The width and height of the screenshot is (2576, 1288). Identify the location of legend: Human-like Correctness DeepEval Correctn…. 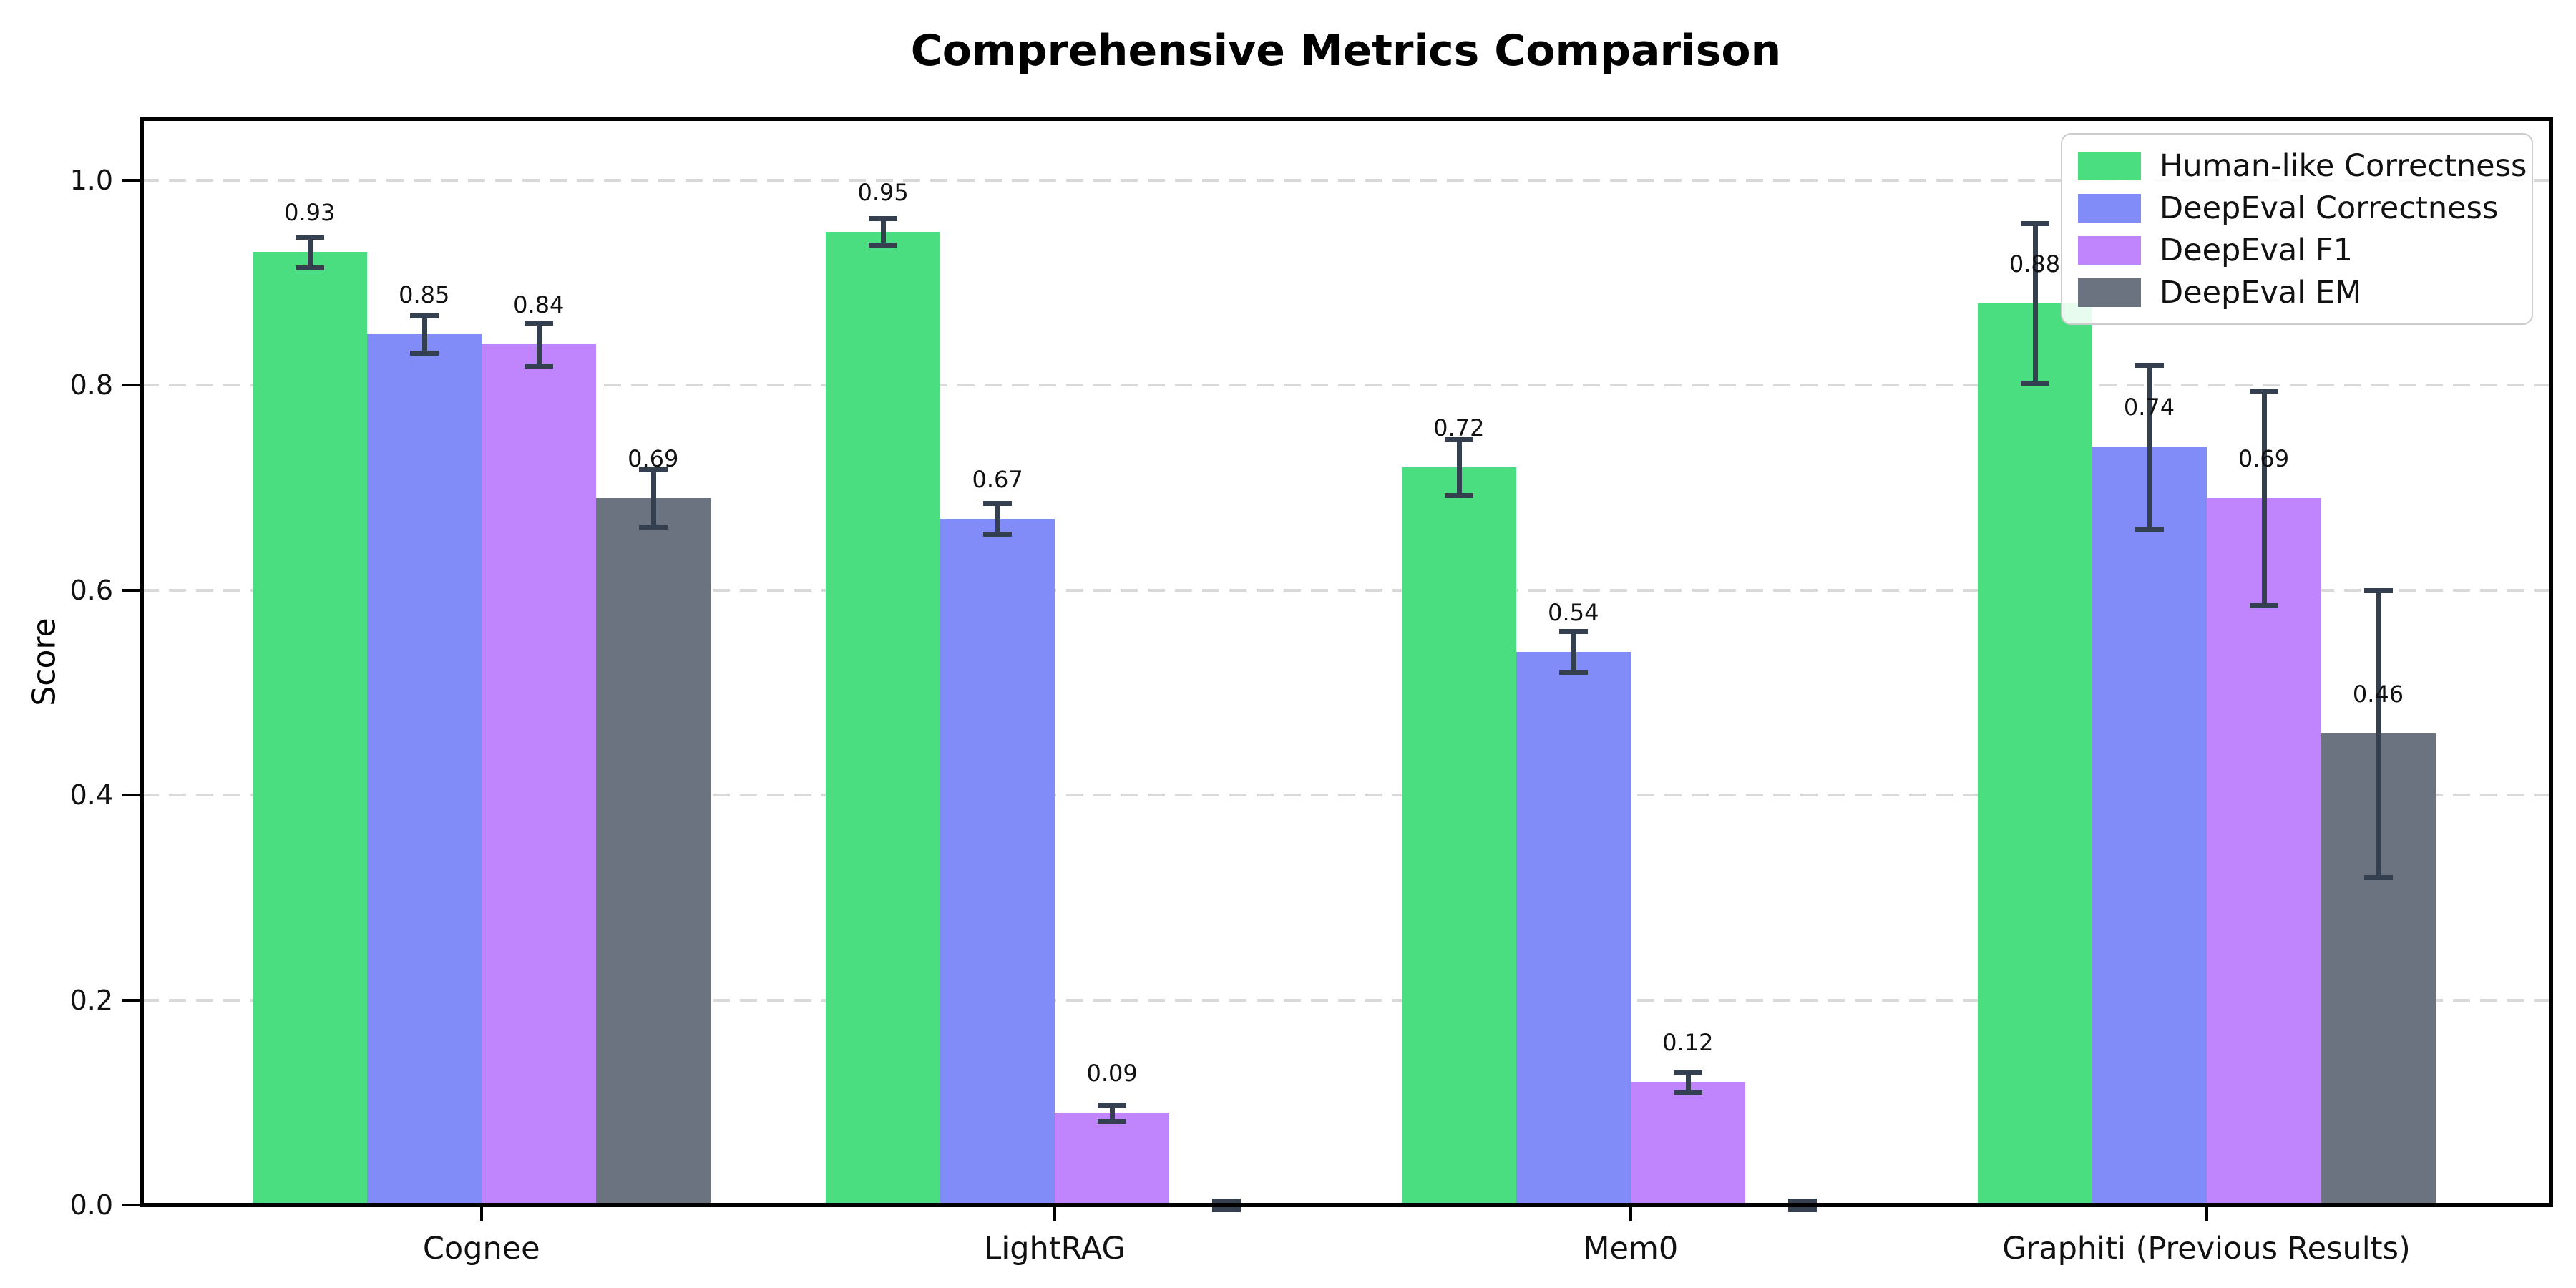
(2297, 229).